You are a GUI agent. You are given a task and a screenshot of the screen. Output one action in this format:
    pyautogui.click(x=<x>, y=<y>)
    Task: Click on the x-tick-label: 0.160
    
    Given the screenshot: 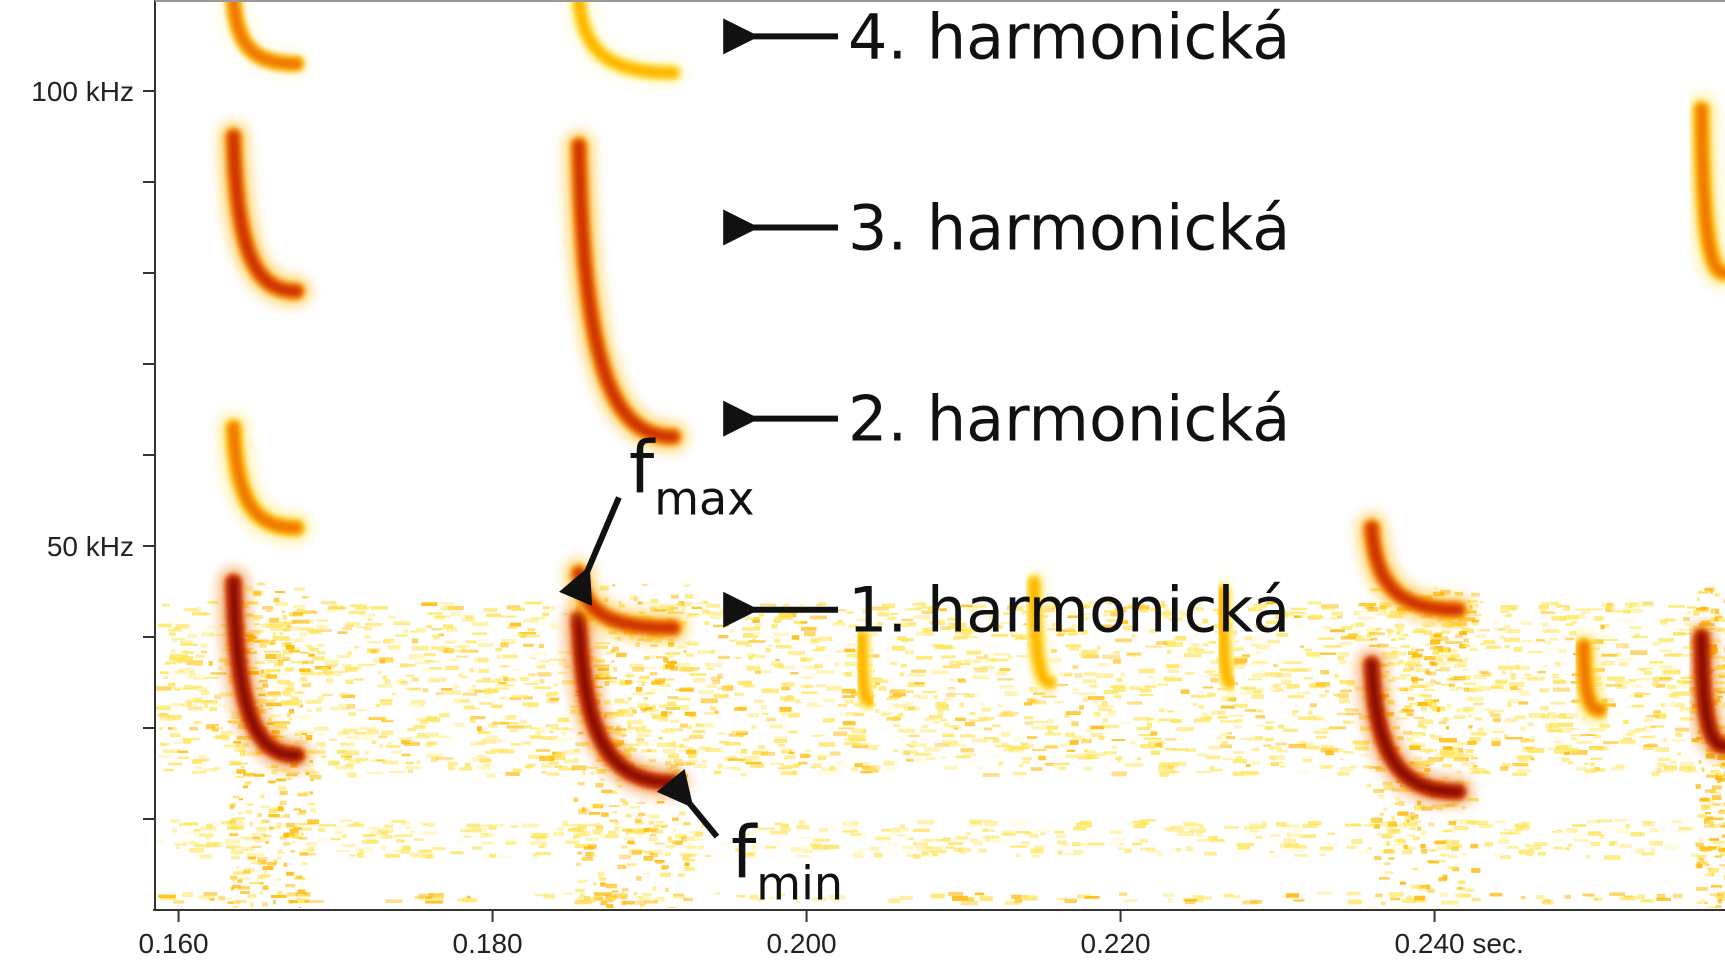 What is the action you would take?
    pyautogui.click(x=174, y=943)
    